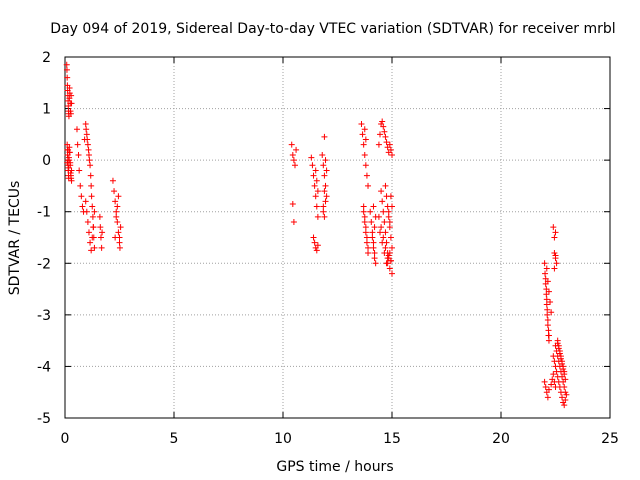  Describe the element at coordinates (392, 439) in the screenshot. I see `x-tick-label: 15` at that location.